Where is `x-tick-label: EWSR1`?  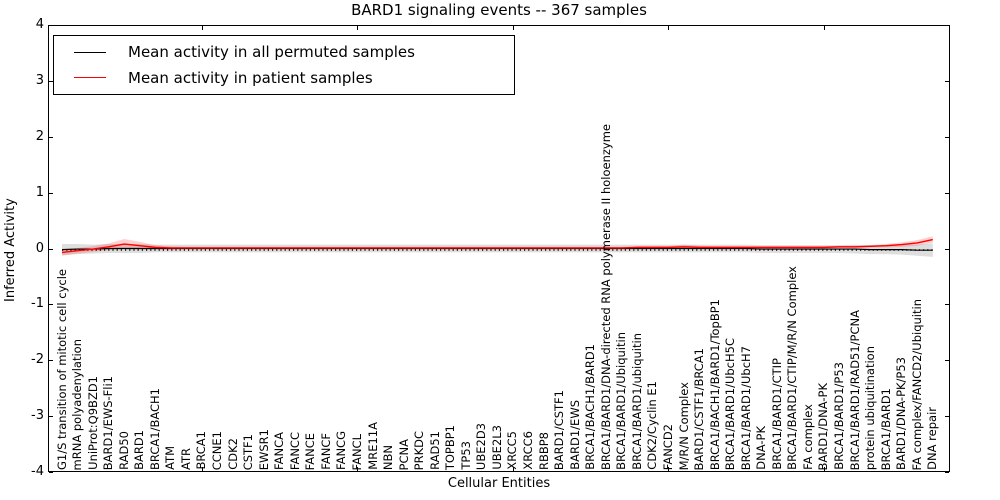
x-tick-label: EWSR1 is located at coordinates (263, 449).